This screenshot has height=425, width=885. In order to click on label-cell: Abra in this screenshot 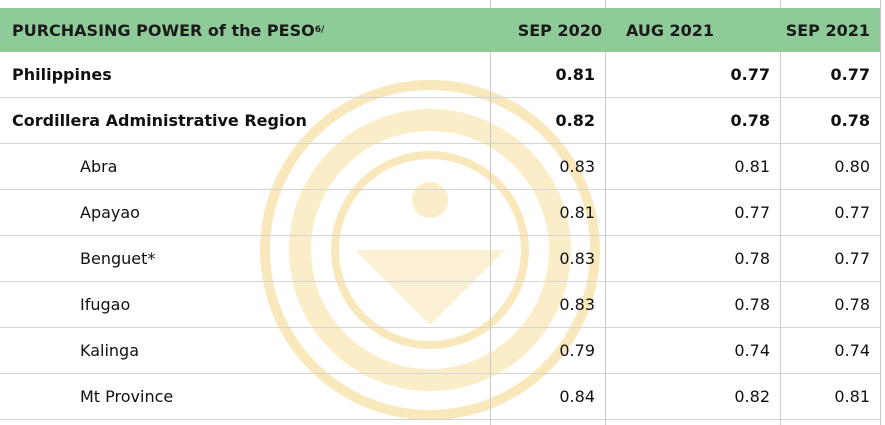, I will do `click(99, 166)`.